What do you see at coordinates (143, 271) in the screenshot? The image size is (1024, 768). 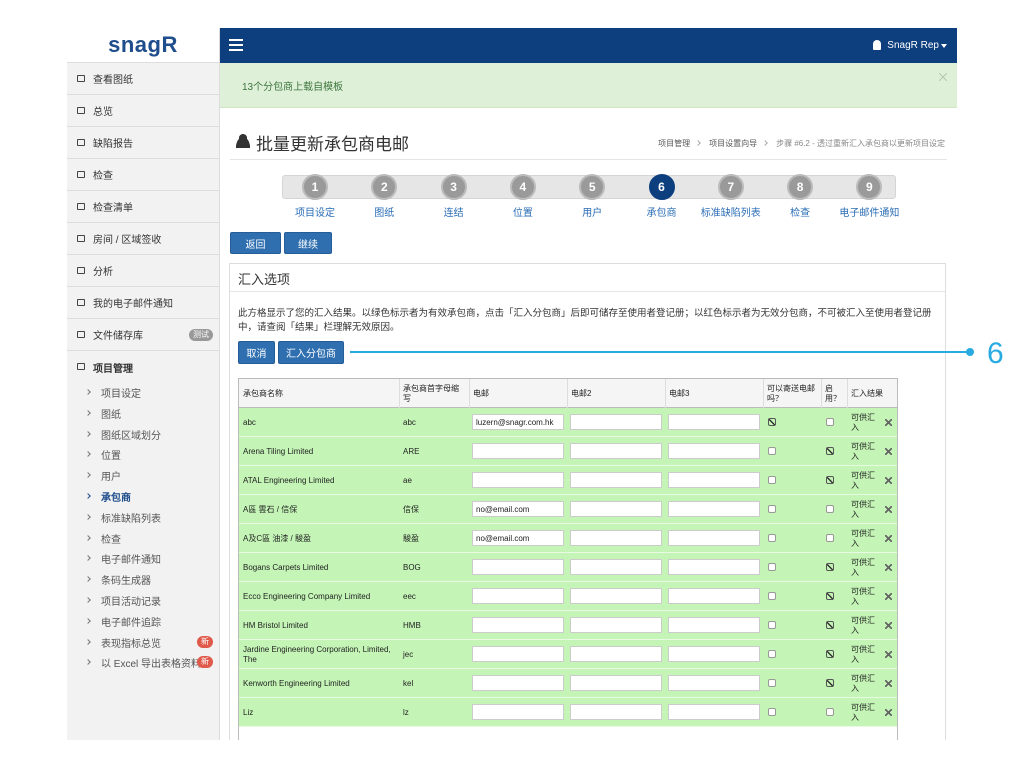 I see `menu-item: 分析` at bounding box center [143, 271].